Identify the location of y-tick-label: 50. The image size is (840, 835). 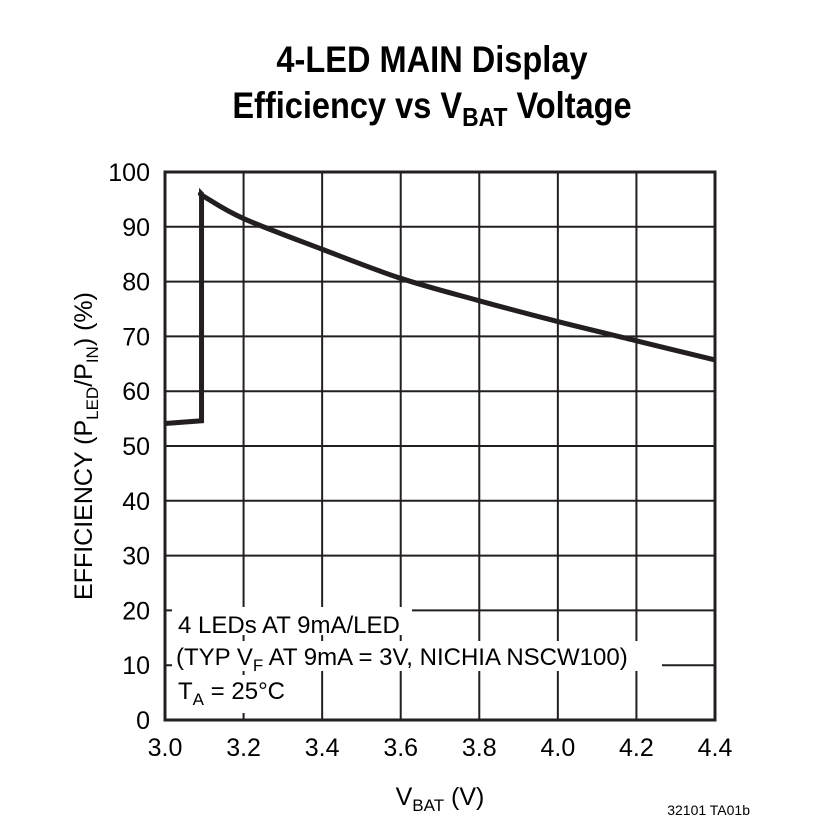
(136, 447).